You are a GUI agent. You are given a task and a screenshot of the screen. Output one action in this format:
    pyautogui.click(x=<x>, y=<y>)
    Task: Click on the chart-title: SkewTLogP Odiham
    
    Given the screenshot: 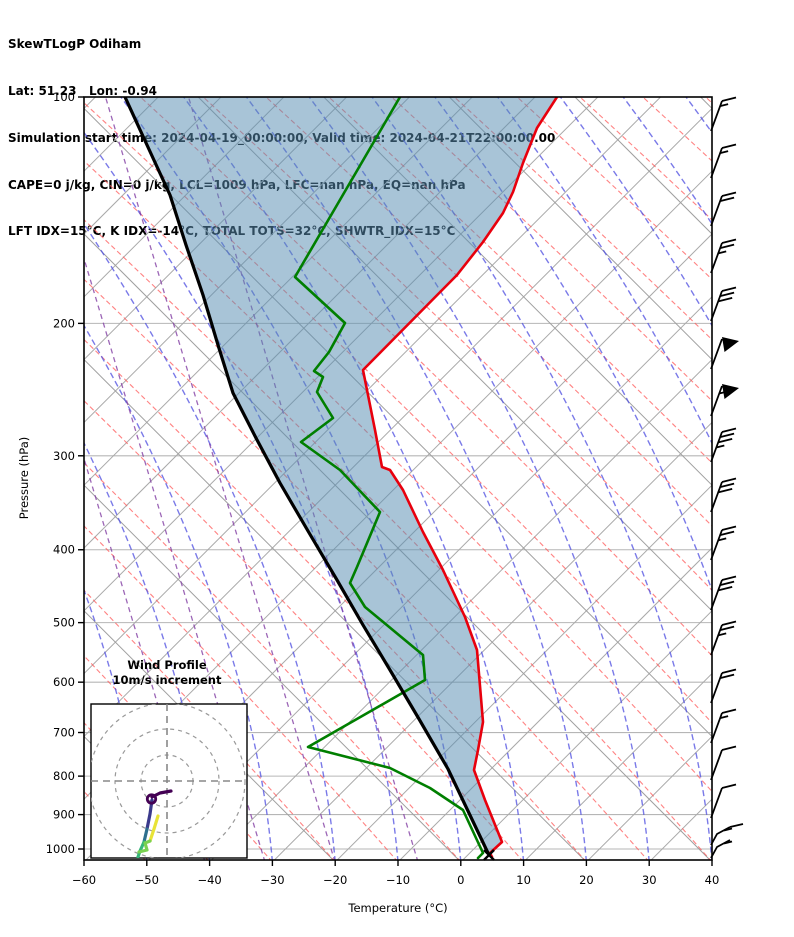 What is the action you would take?
    pyautogui.click(x=75, y=44)
    